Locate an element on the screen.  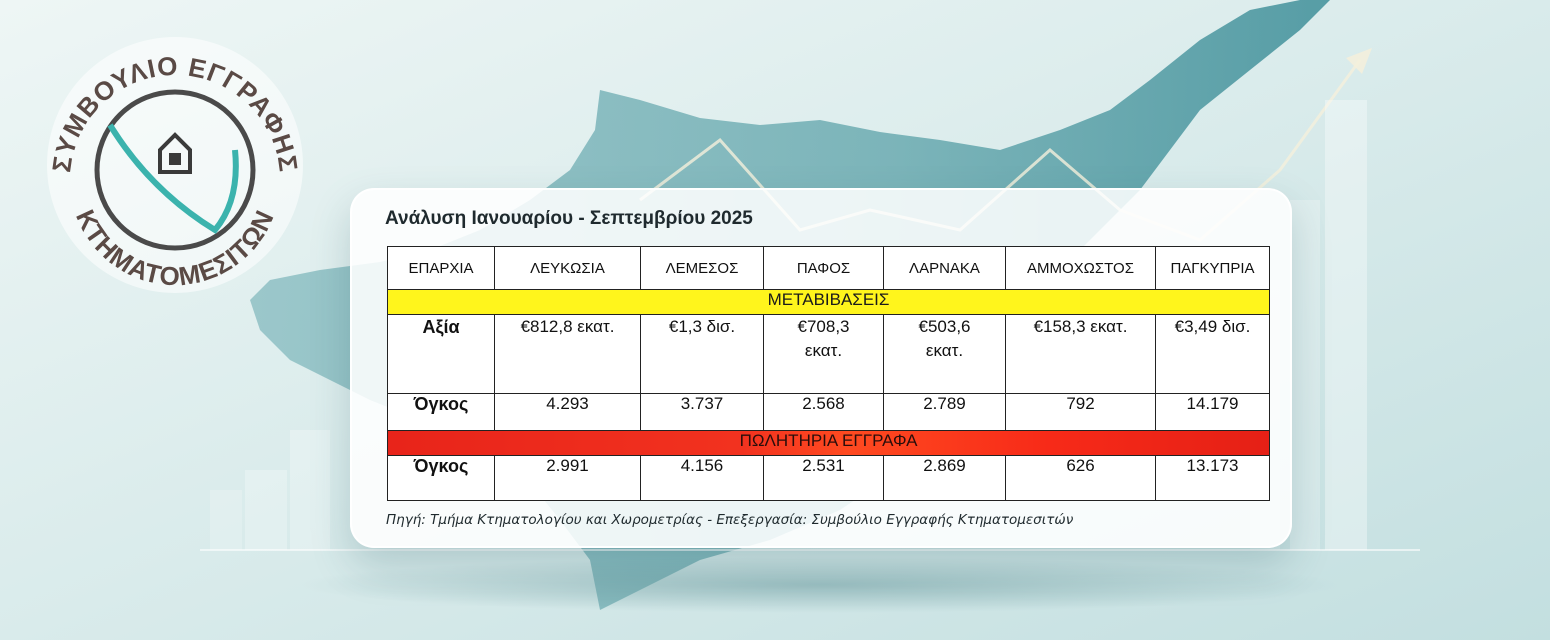
logo-ring is located at coordinates (175, 170).